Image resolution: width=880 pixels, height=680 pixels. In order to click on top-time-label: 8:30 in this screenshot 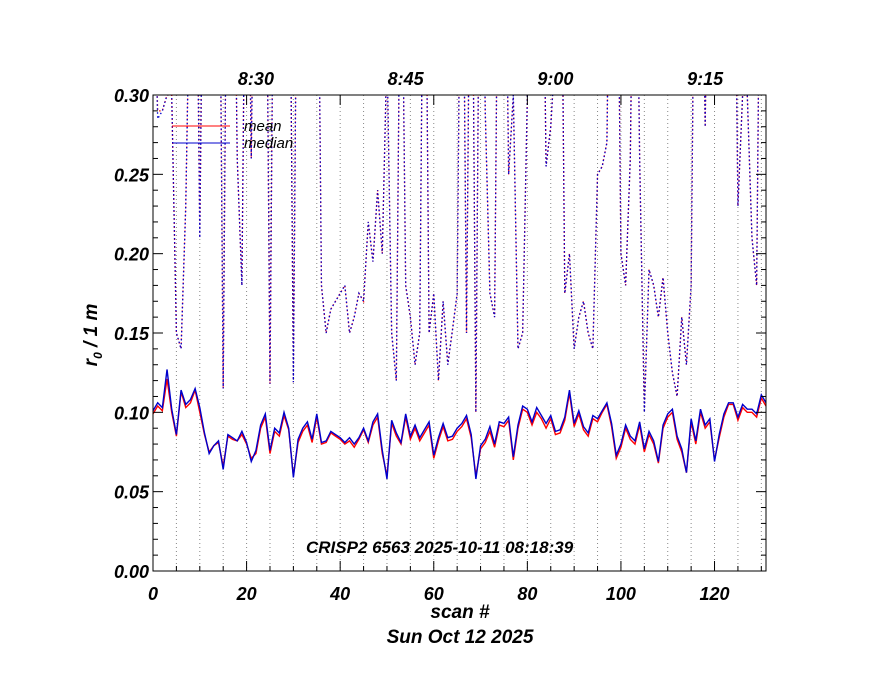, I will do `click(256, 79)`.